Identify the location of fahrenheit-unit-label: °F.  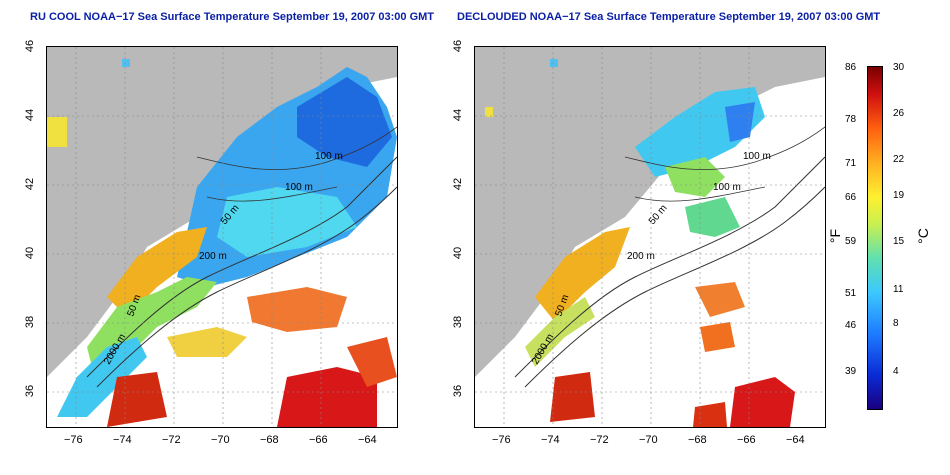
(835, 236).